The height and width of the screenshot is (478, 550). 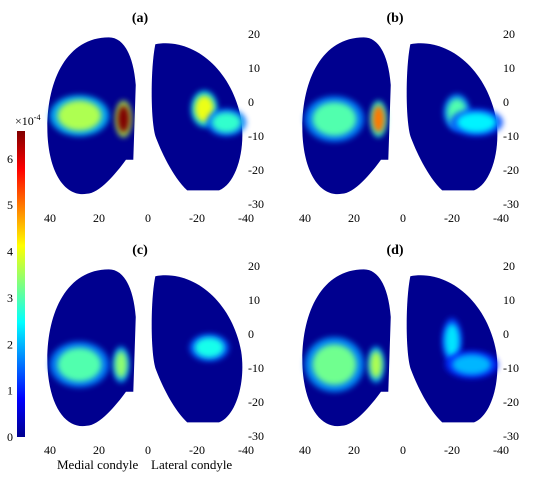 What do you see at coordinates (140, 250) in the screenshot?
I see `panel-label: (c)` at bounding box center [140, 250].